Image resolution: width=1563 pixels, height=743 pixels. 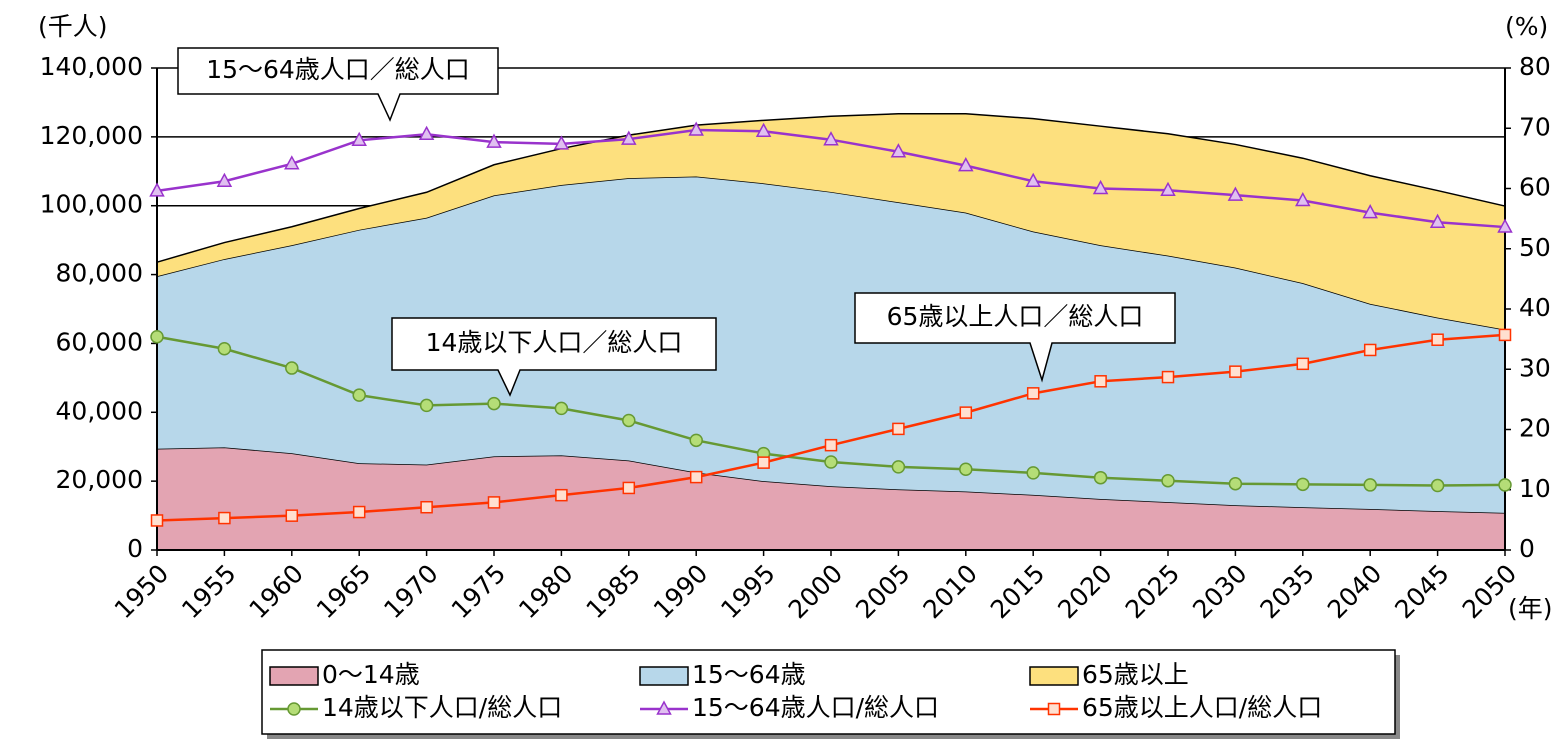 I want to click on y2-tick-label: 60, so click(x=1535, y=187).